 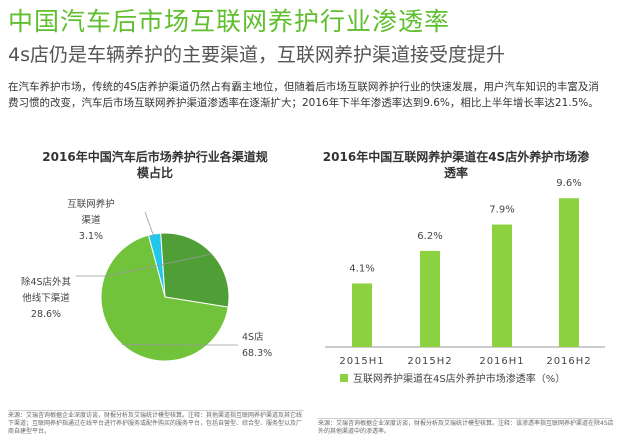 What do you see at coordinates (344, 378) in the screenshot?
I see `legend-swatch` at bounding box center [344, 378].